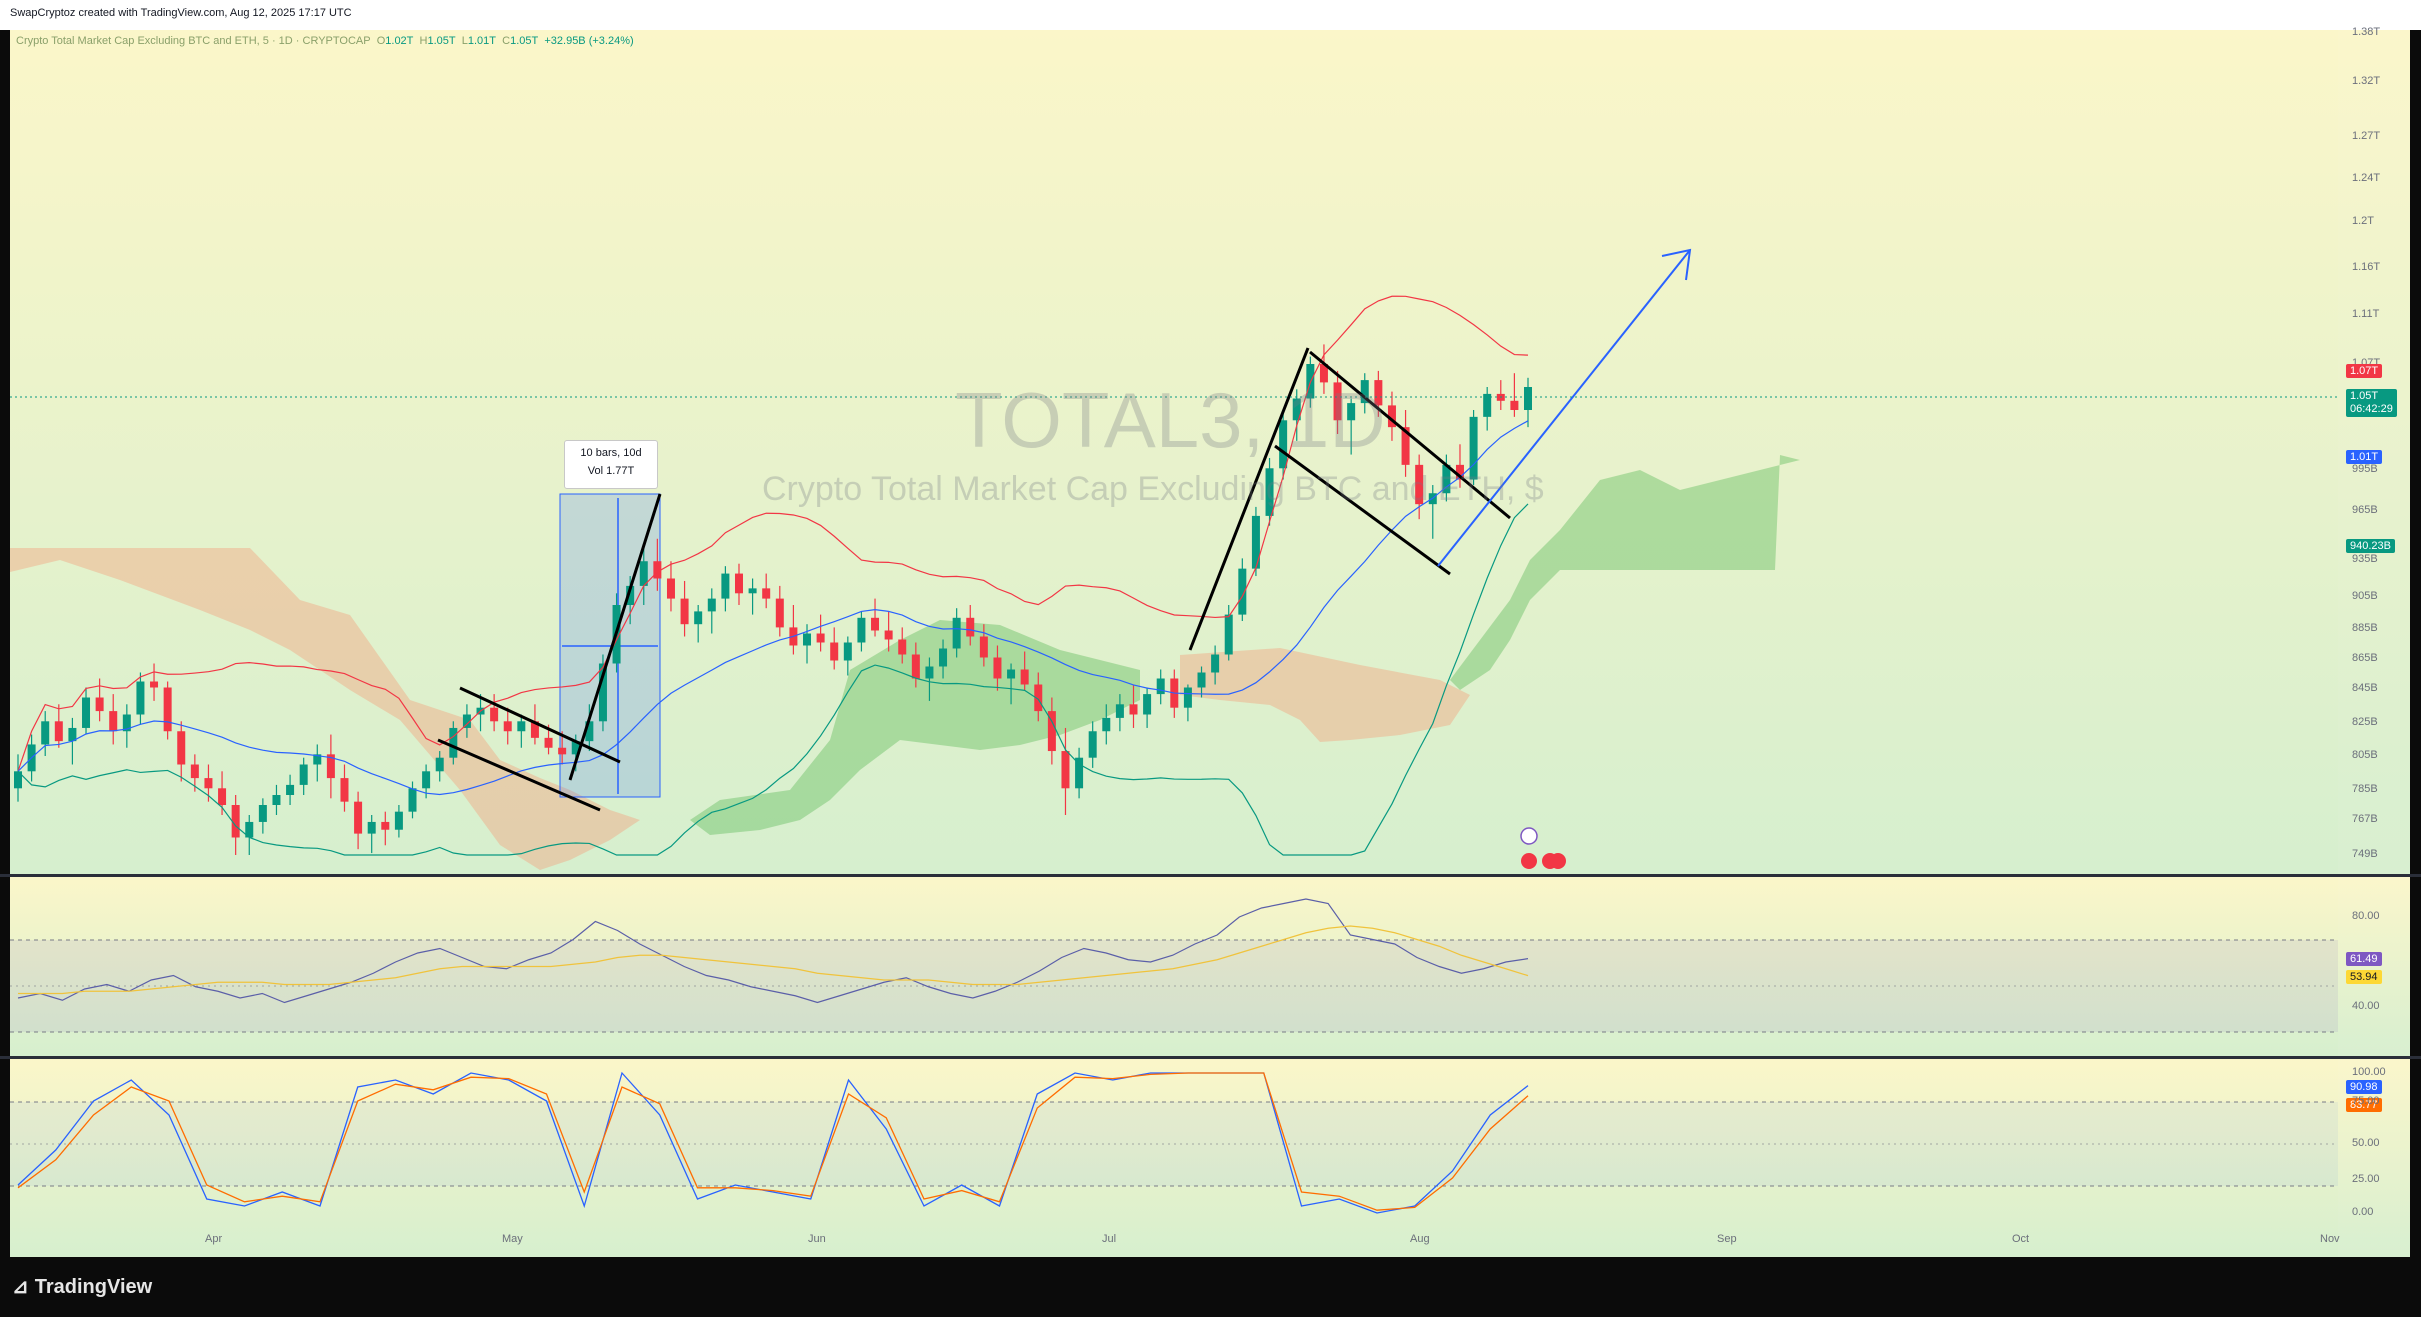  What do you see at coordinates (2366, 178) in the screenshot?
I see `price-tick-label: 1.24T` at bounding box center [2366, 178].